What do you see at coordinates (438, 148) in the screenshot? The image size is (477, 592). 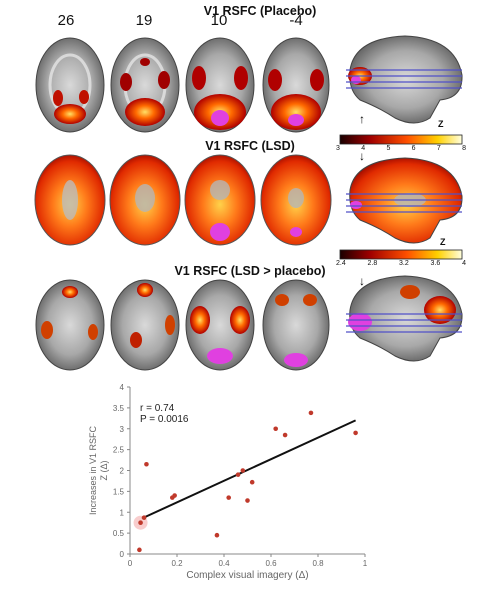 I see `placebo-cb-tick: 7` at bounding box center [438, 148].